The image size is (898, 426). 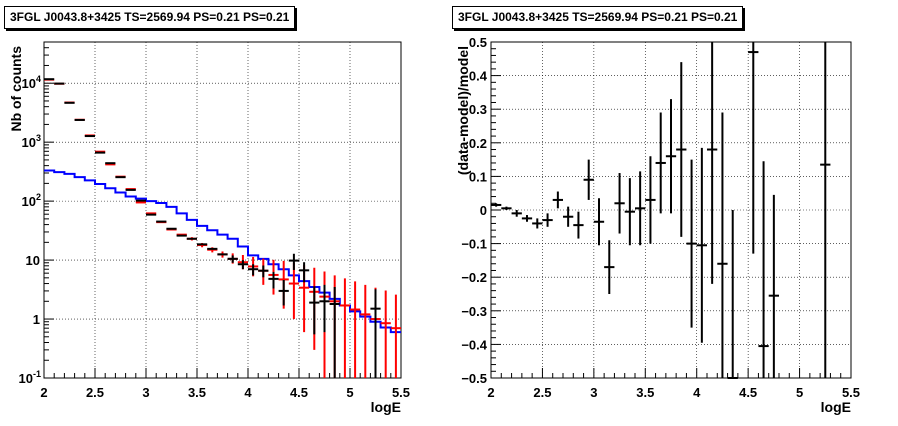 What do you see at coordinates (474, 344) in the screenshot?
I see `y-tick-label: −0.4` at bounding box center [474, 344].